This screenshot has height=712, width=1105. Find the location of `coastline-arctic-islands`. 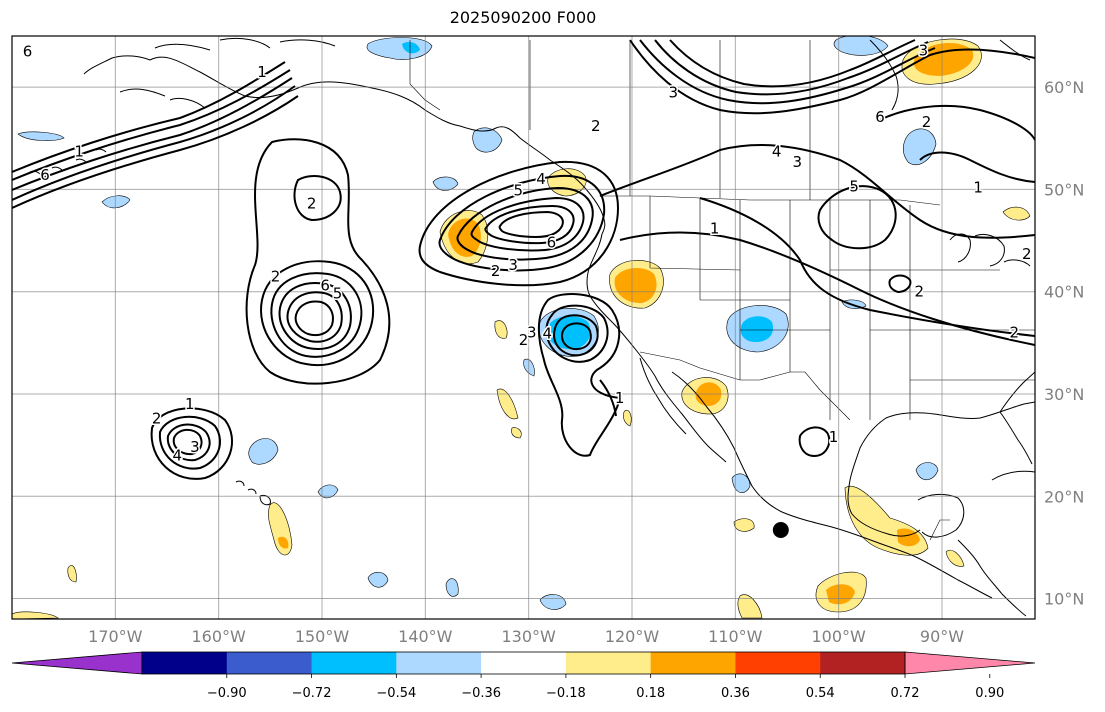

coastline-arctic-islands is located at coordinates (245, 44).